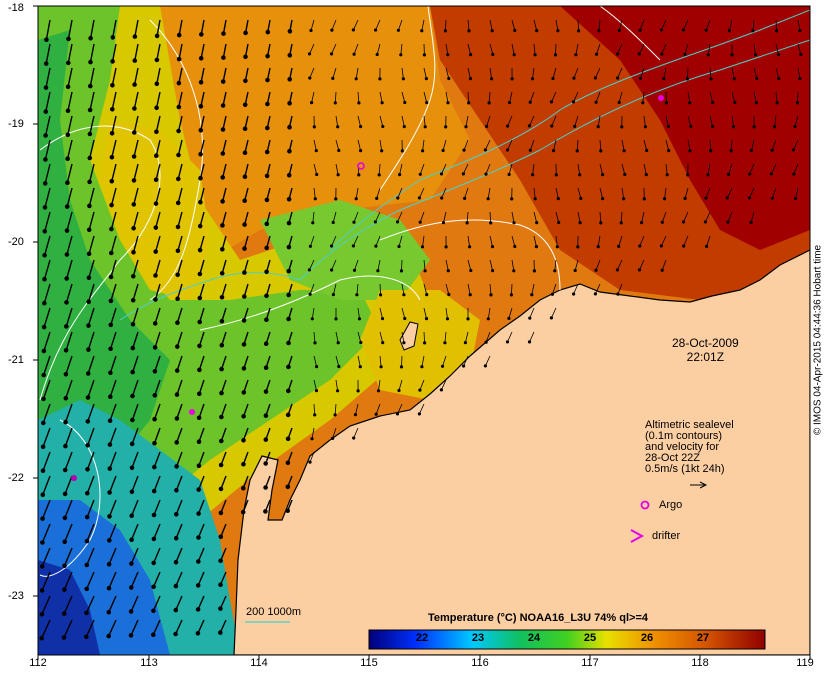  I want to click on legend-line: 28-Oct 22Z, so click(673, 458).